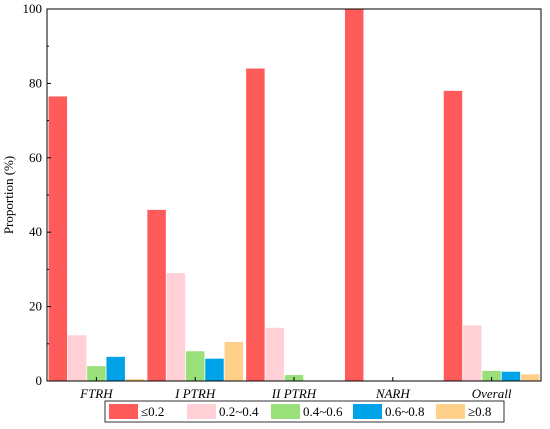 The image size is (550, 429). Describe the element at coordinates (37, 194) in the screenshot. I see `y-ticks: 0 20 40 60 80 100` at that location.